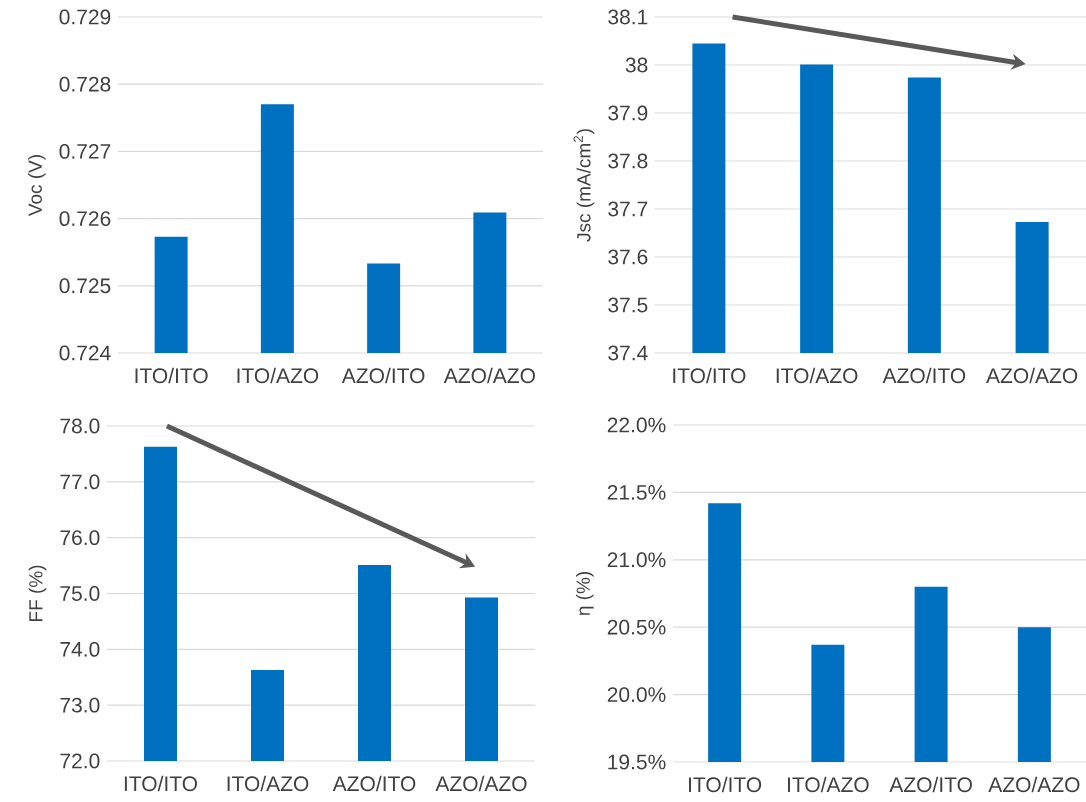 Image resolution: width=1086 pixels, height=802 pixels. I want to click on y-tick-label: 0.728, so click(85, 84).